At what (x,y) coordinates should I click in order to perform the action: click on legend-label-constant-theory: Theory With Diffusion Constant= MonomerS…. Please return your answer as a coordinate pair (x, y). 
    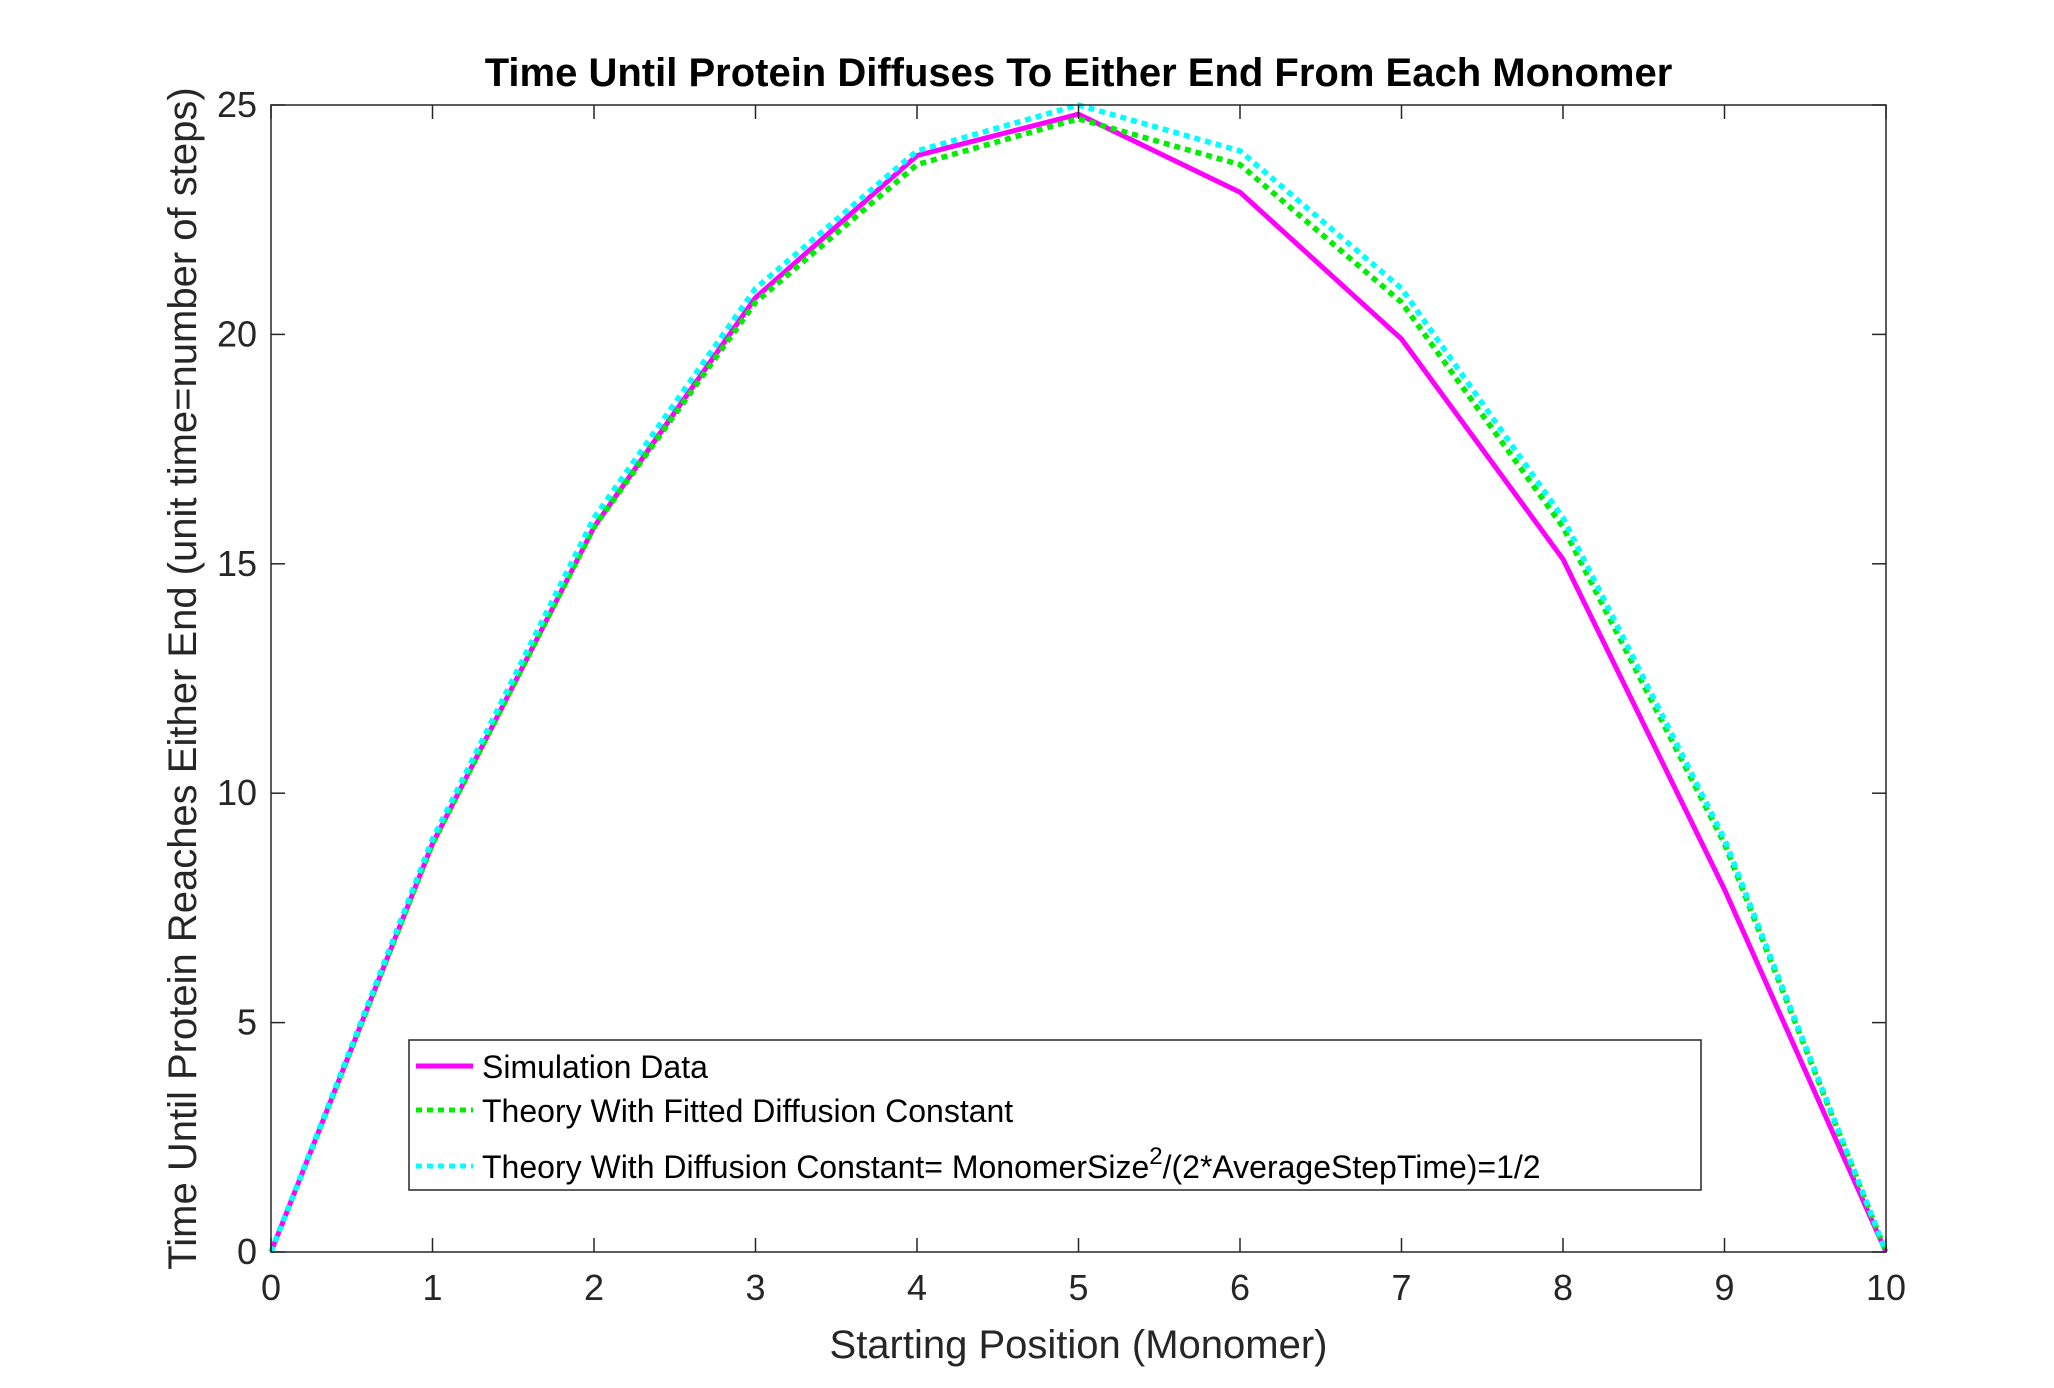
    Looking at the image, I should click on (1011, 1164).